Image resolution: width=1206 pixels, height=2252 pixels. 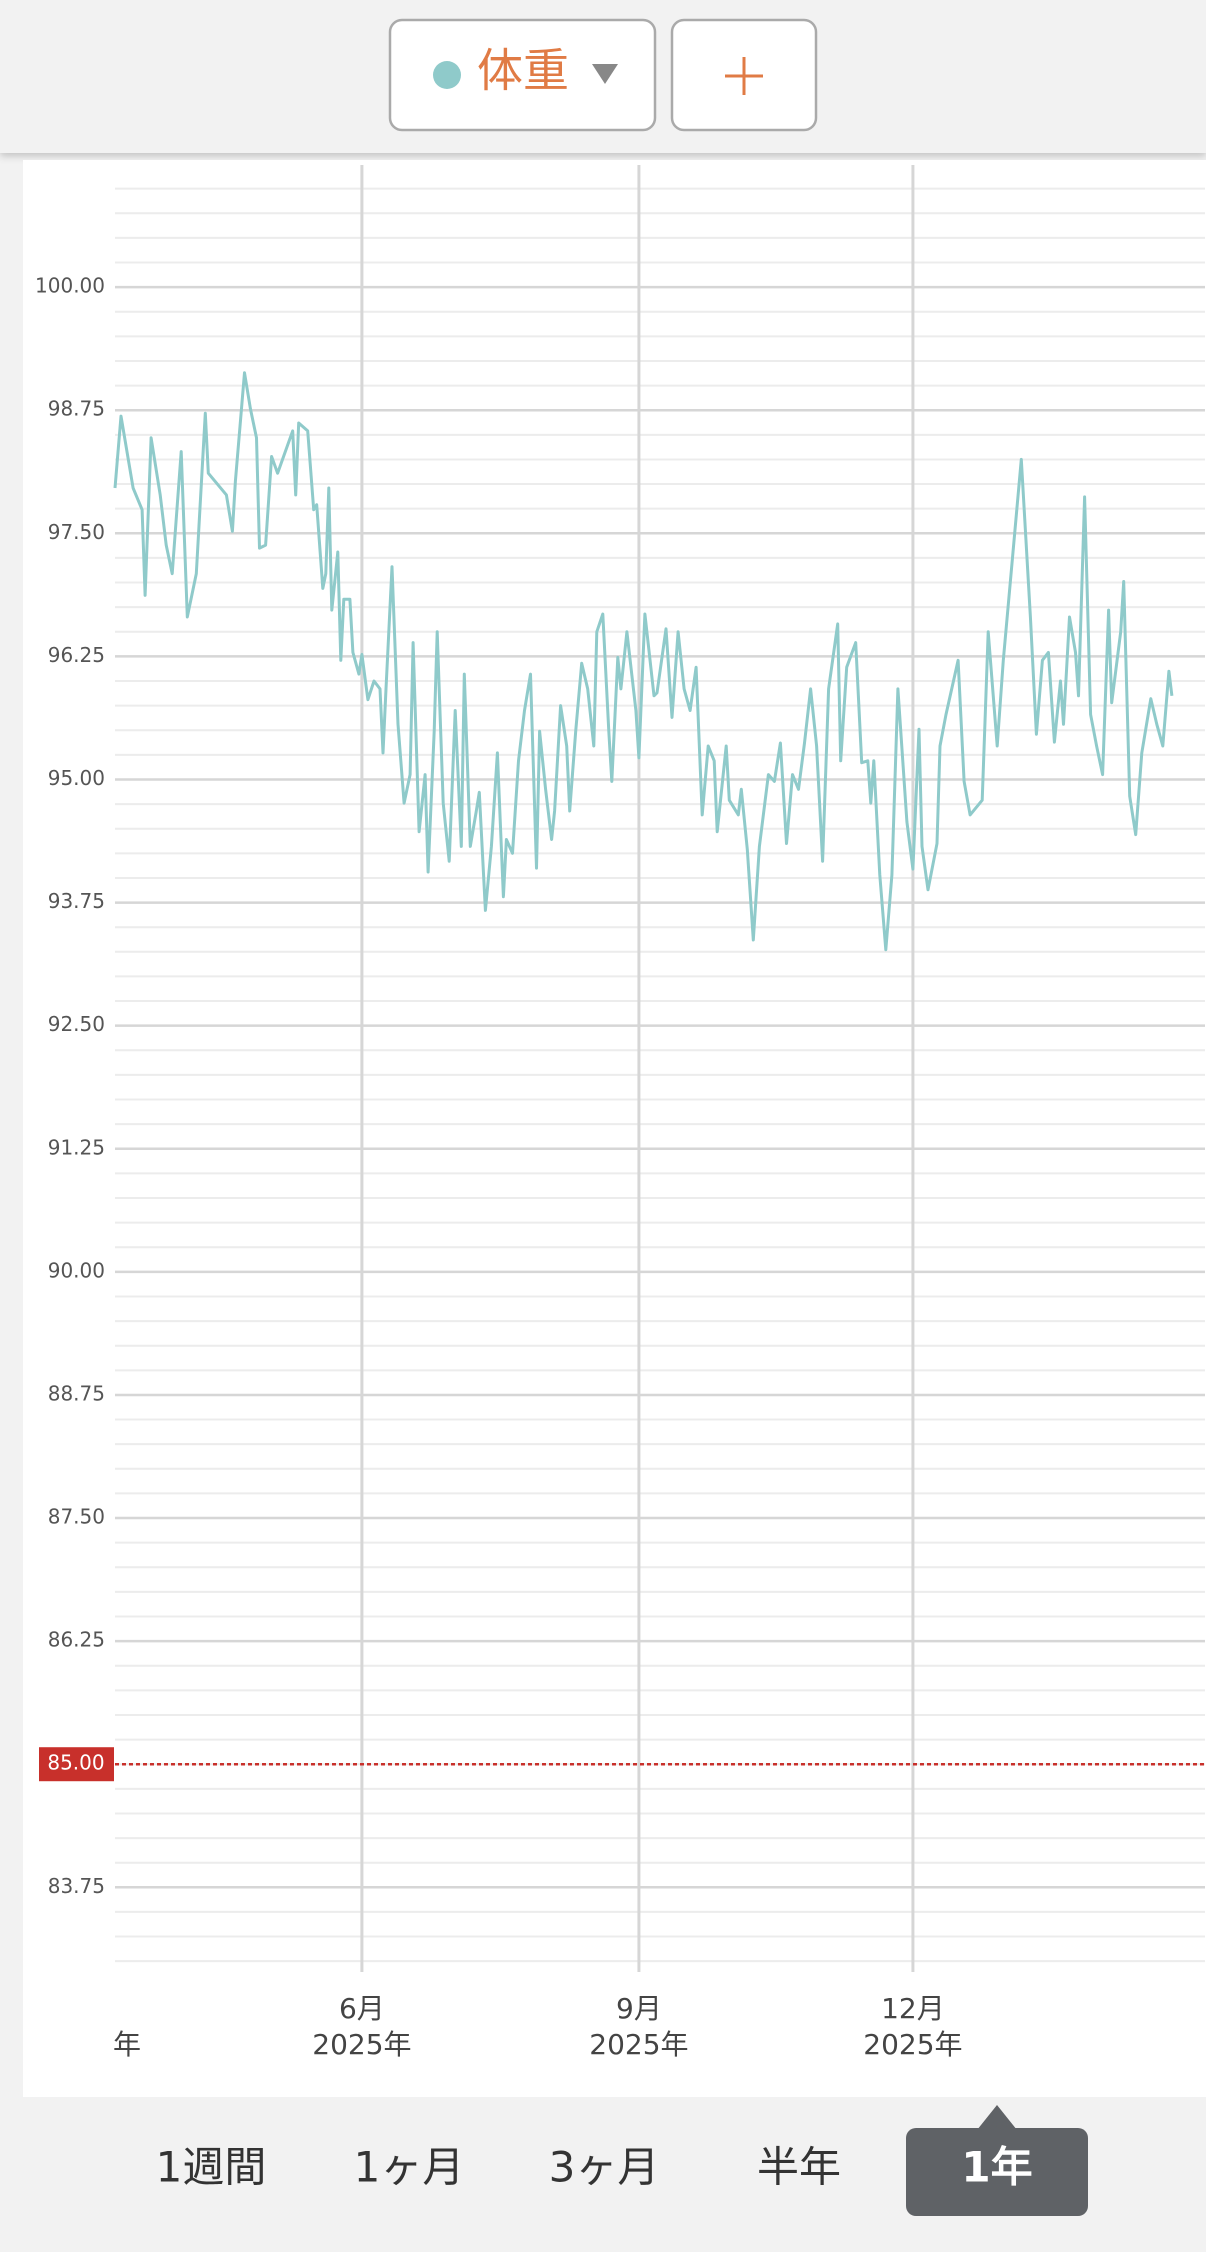 What do you see at coordinates (362, 2008) in the screenshot?
I see `x-tick-label: 6月` at bounding box center [362, 2008].